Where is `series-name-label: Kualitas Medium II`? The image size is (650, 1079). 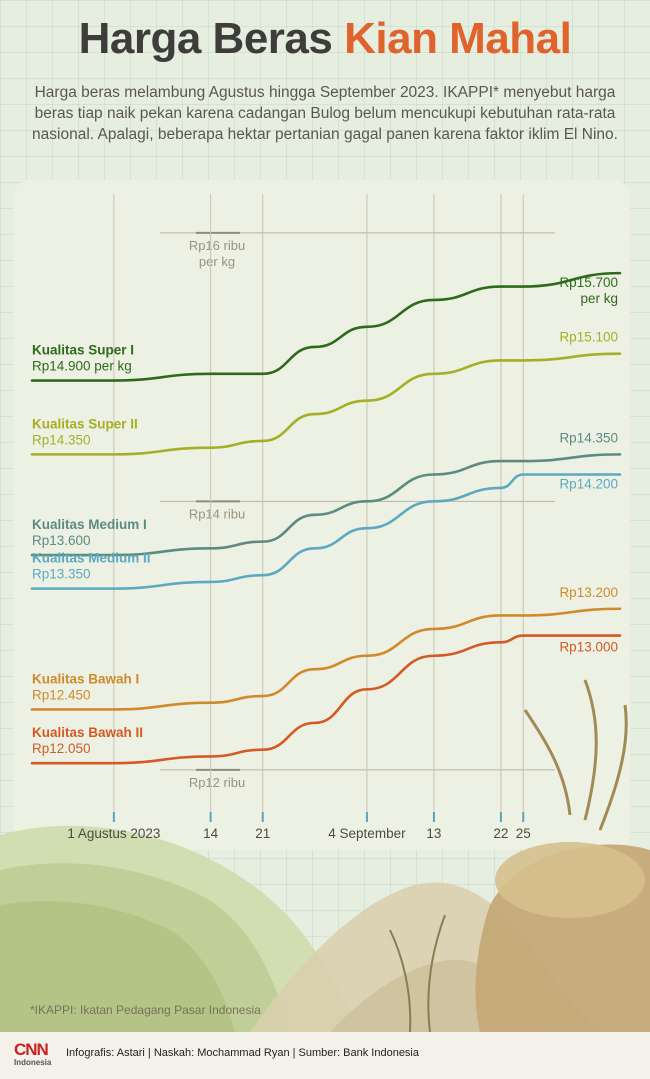 series-name-label: Kualitas Medium II is located at coordinates (91, 558).